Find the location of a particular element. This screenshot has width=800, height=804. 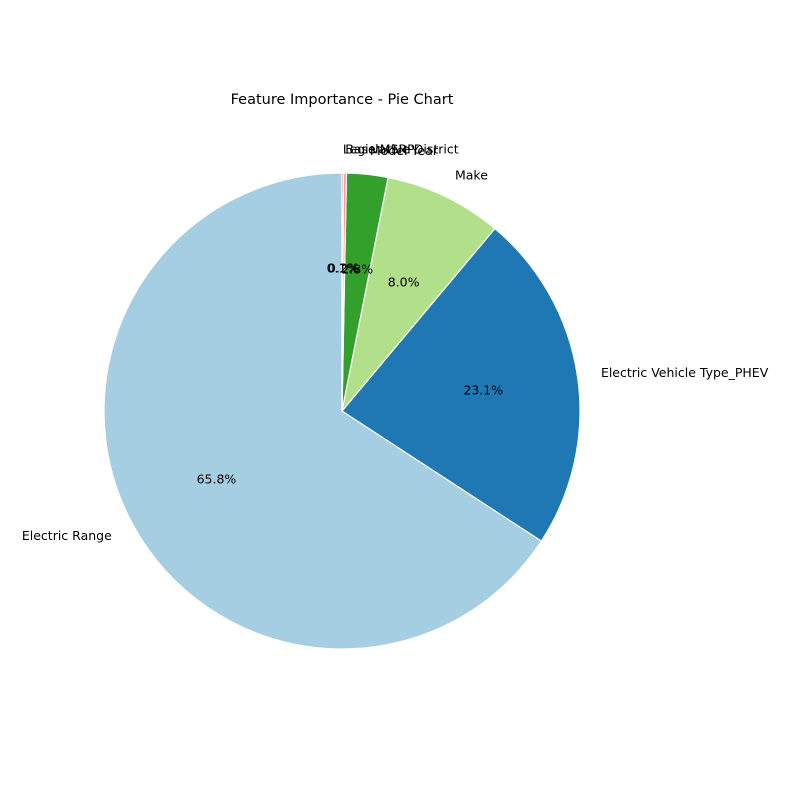

pct-label-make: 8.0% is located at coordinates (404, 282).